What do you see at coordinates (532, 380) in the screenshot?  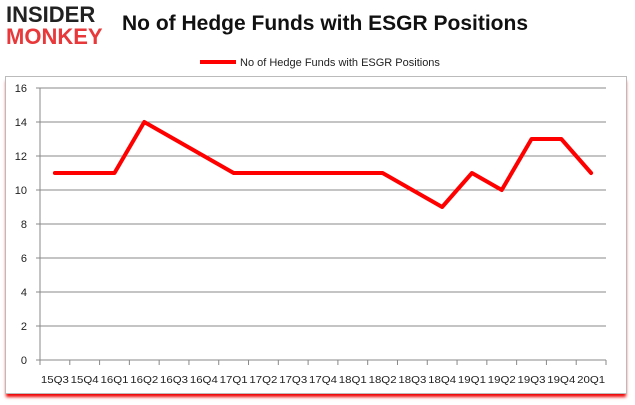 I see `x-tick-label: 19Q3` at bounding box center [532, 380].